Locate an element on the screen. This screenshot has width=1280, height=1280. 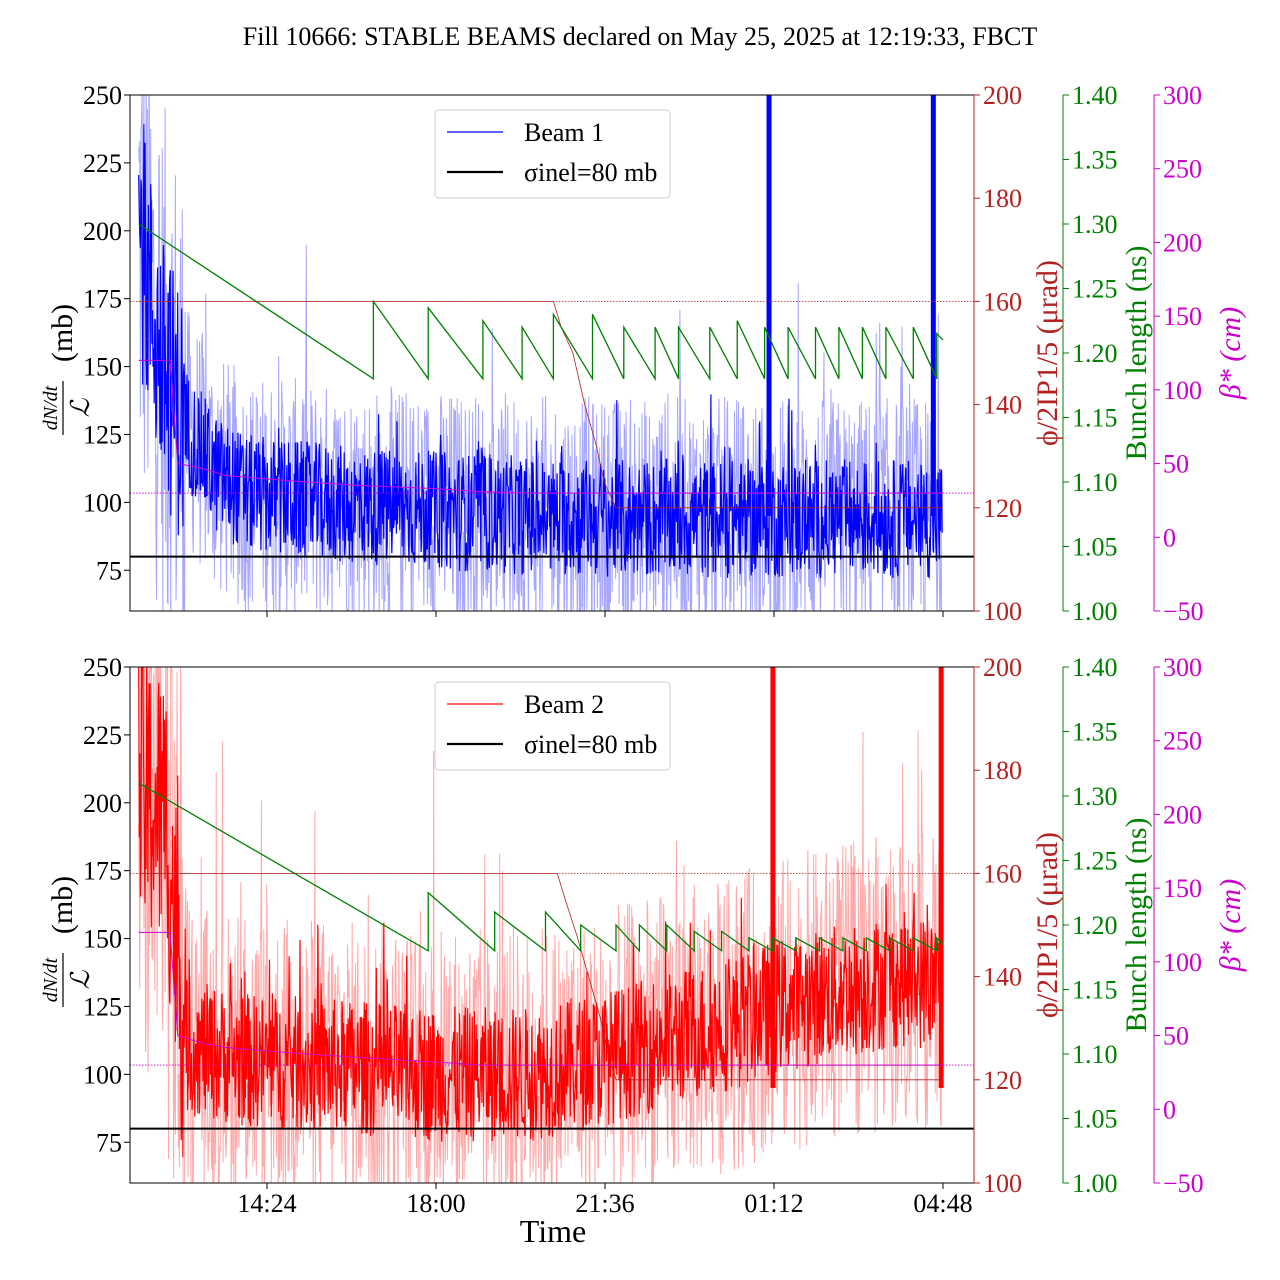
legend-beam-label: Beam 1 is located at coordinates (564, 132).